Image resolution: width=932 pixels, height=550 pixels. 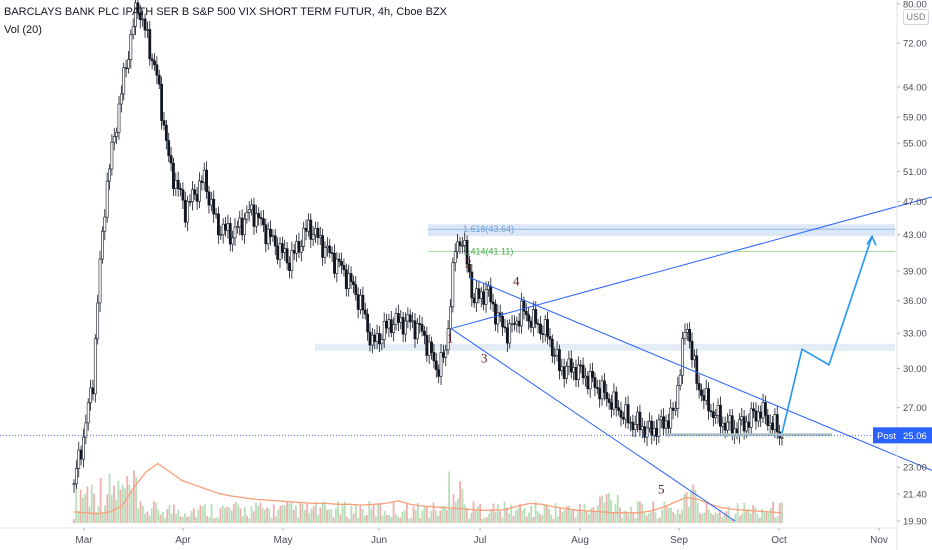 I want to click on fib-label: 1.414(41.11), so click(x=488, y=251).